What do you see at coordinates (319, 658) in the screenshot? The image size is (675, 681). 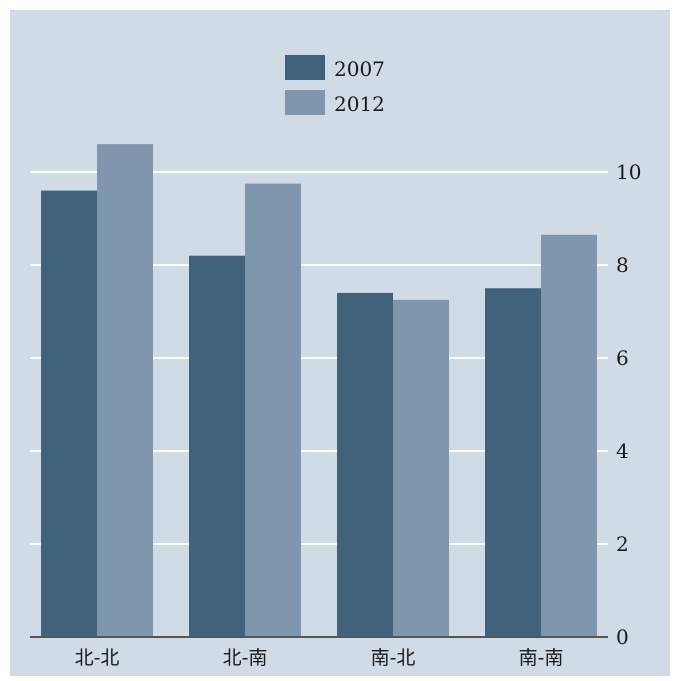 I see `x-axis-categories: 北-北 北-南 南-北 南-南` at bounding box center [319, 658].